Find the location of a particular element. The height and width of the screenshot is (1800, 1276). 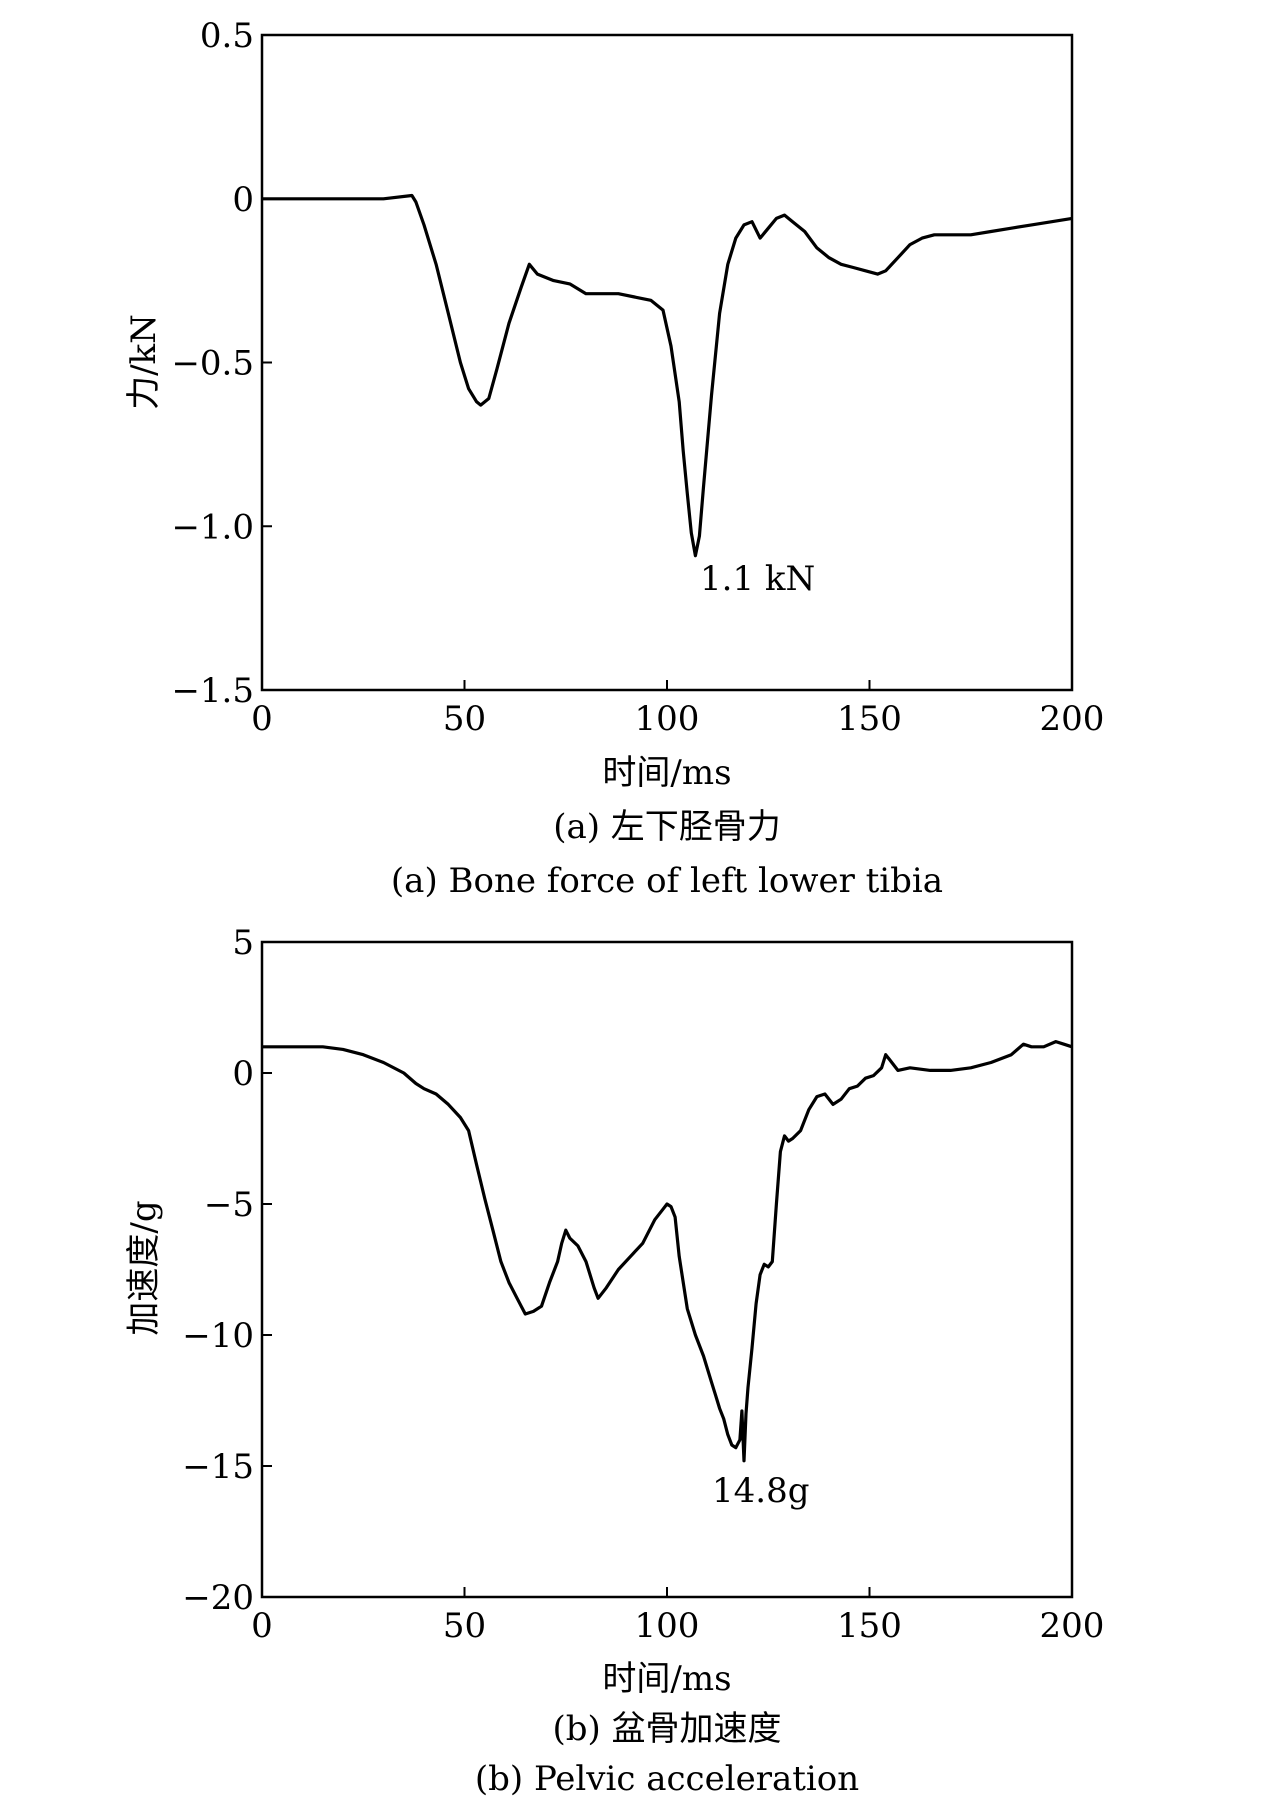

chart-b-x-axis-label: 时间/ms is located at coordinates (666, 1679).